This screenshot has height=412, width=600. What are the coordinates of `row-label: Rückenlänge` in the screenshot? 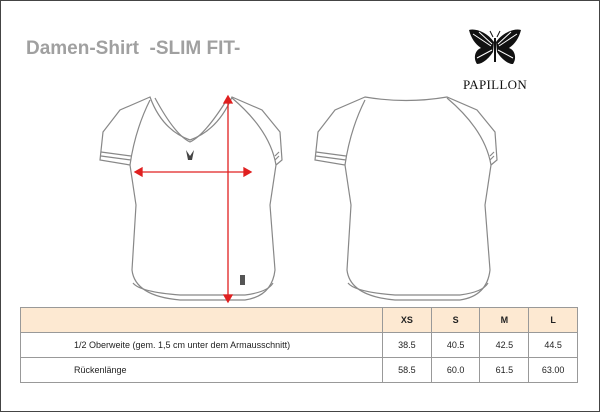 It's located at (201, 370).